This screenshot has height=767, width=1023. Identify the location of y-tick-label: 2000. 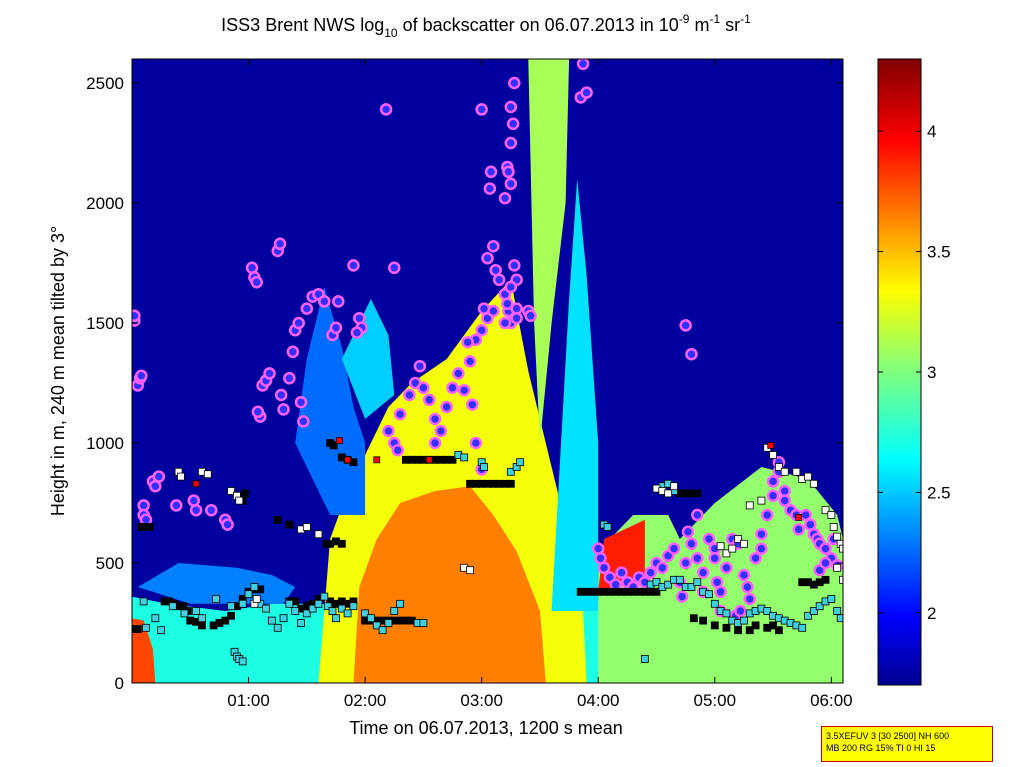
(105, 203).